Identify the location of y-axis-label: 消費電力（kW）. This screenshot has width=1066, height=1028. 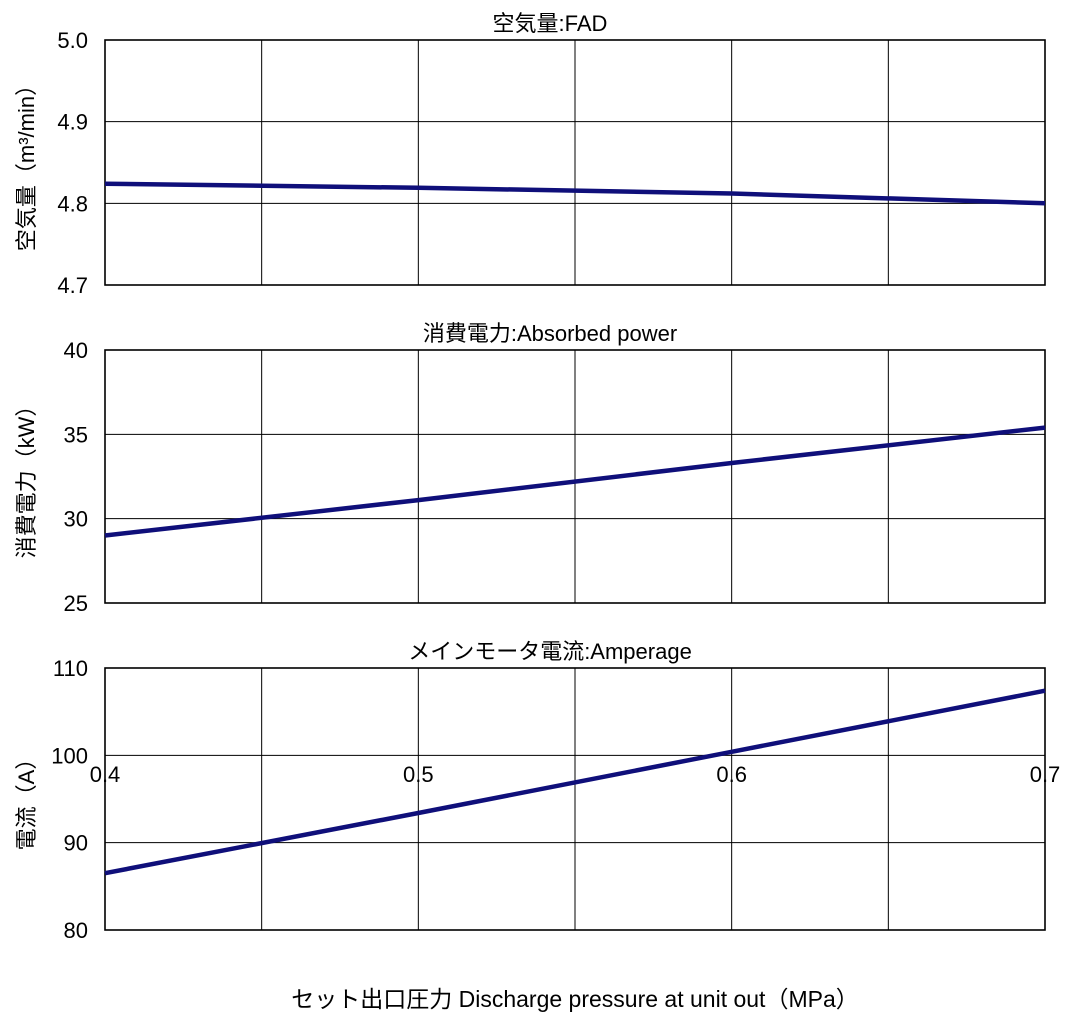
(26, 477).